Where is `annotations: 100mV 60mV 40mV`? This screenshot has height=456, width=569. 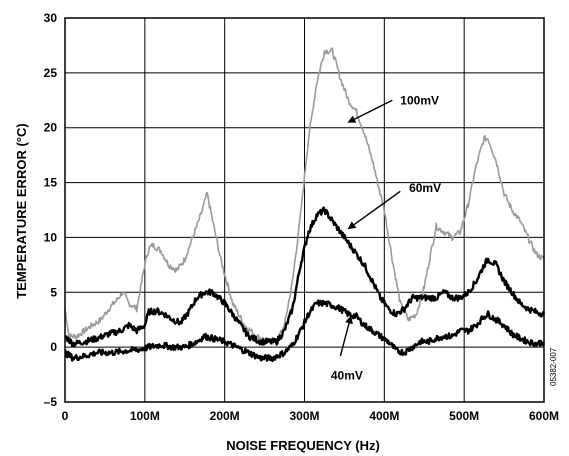 annotations: 100mV 60mV 40mV is located at coordinates (386, 237).